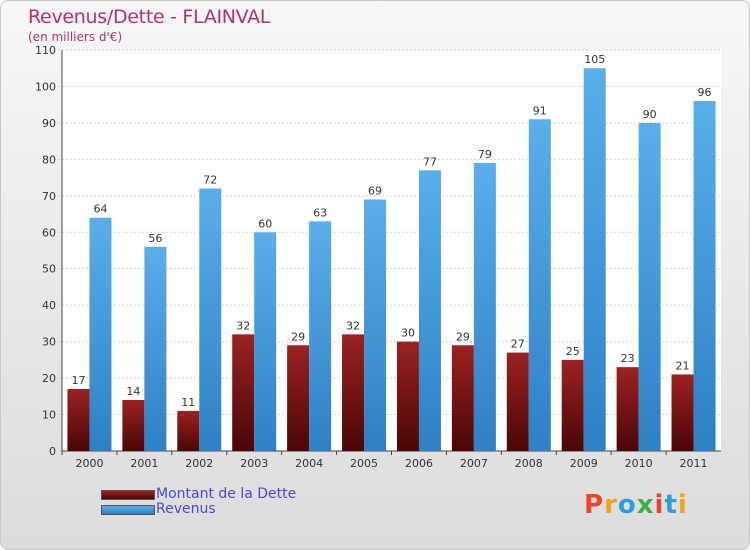 Image resolution: width=750 pixels, height=550 pixels. What do you see at coordinates (133, 391) in the screenshot?
I see `data-label: 14` at bounding box center [133, 391].